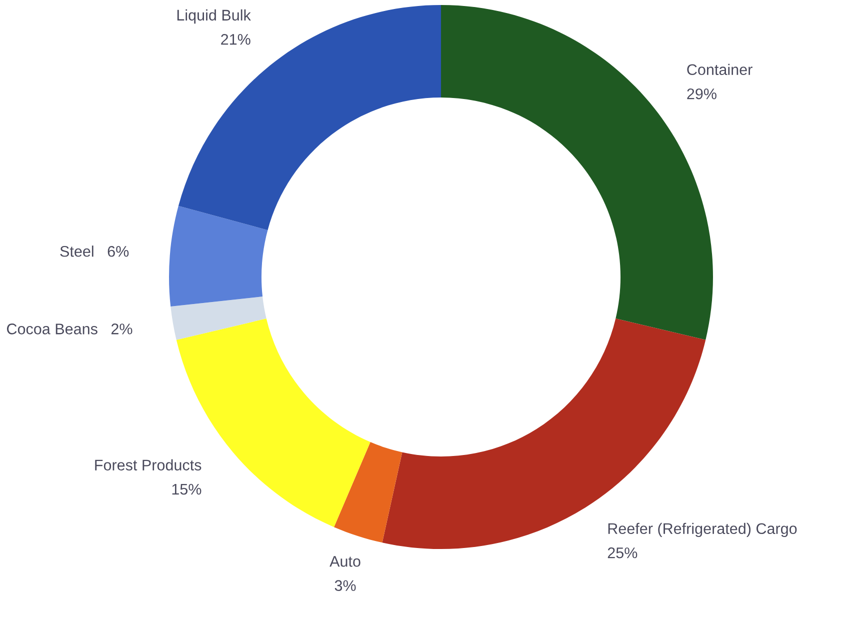  I want to click on data-label: 21%, so click(235, 39).